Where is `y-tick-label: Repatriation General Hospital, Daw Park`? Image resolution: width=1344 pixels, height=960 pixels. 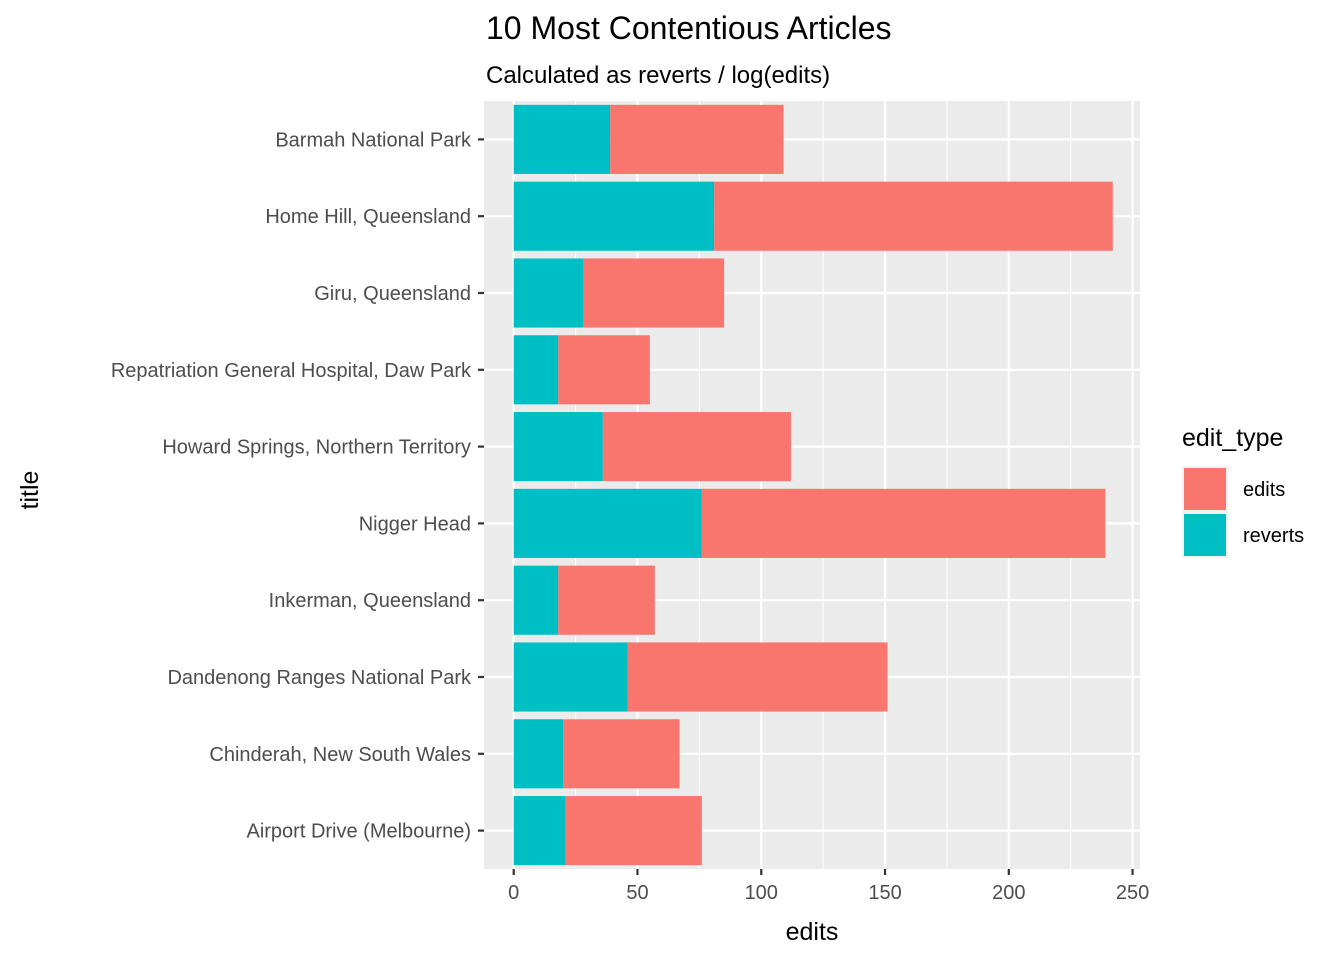 y-tick-label: Repatriation General Hospital, Daw Park is located at coordinates (291, 371).